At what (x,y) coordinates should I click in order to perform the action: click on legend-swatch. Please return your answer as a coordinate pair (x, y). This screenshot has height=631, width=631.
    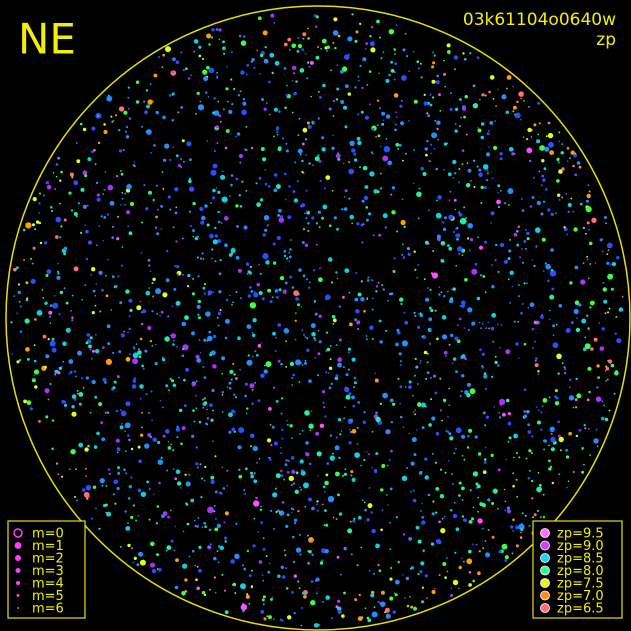
    Looking at the image, I should click on (545, 570).